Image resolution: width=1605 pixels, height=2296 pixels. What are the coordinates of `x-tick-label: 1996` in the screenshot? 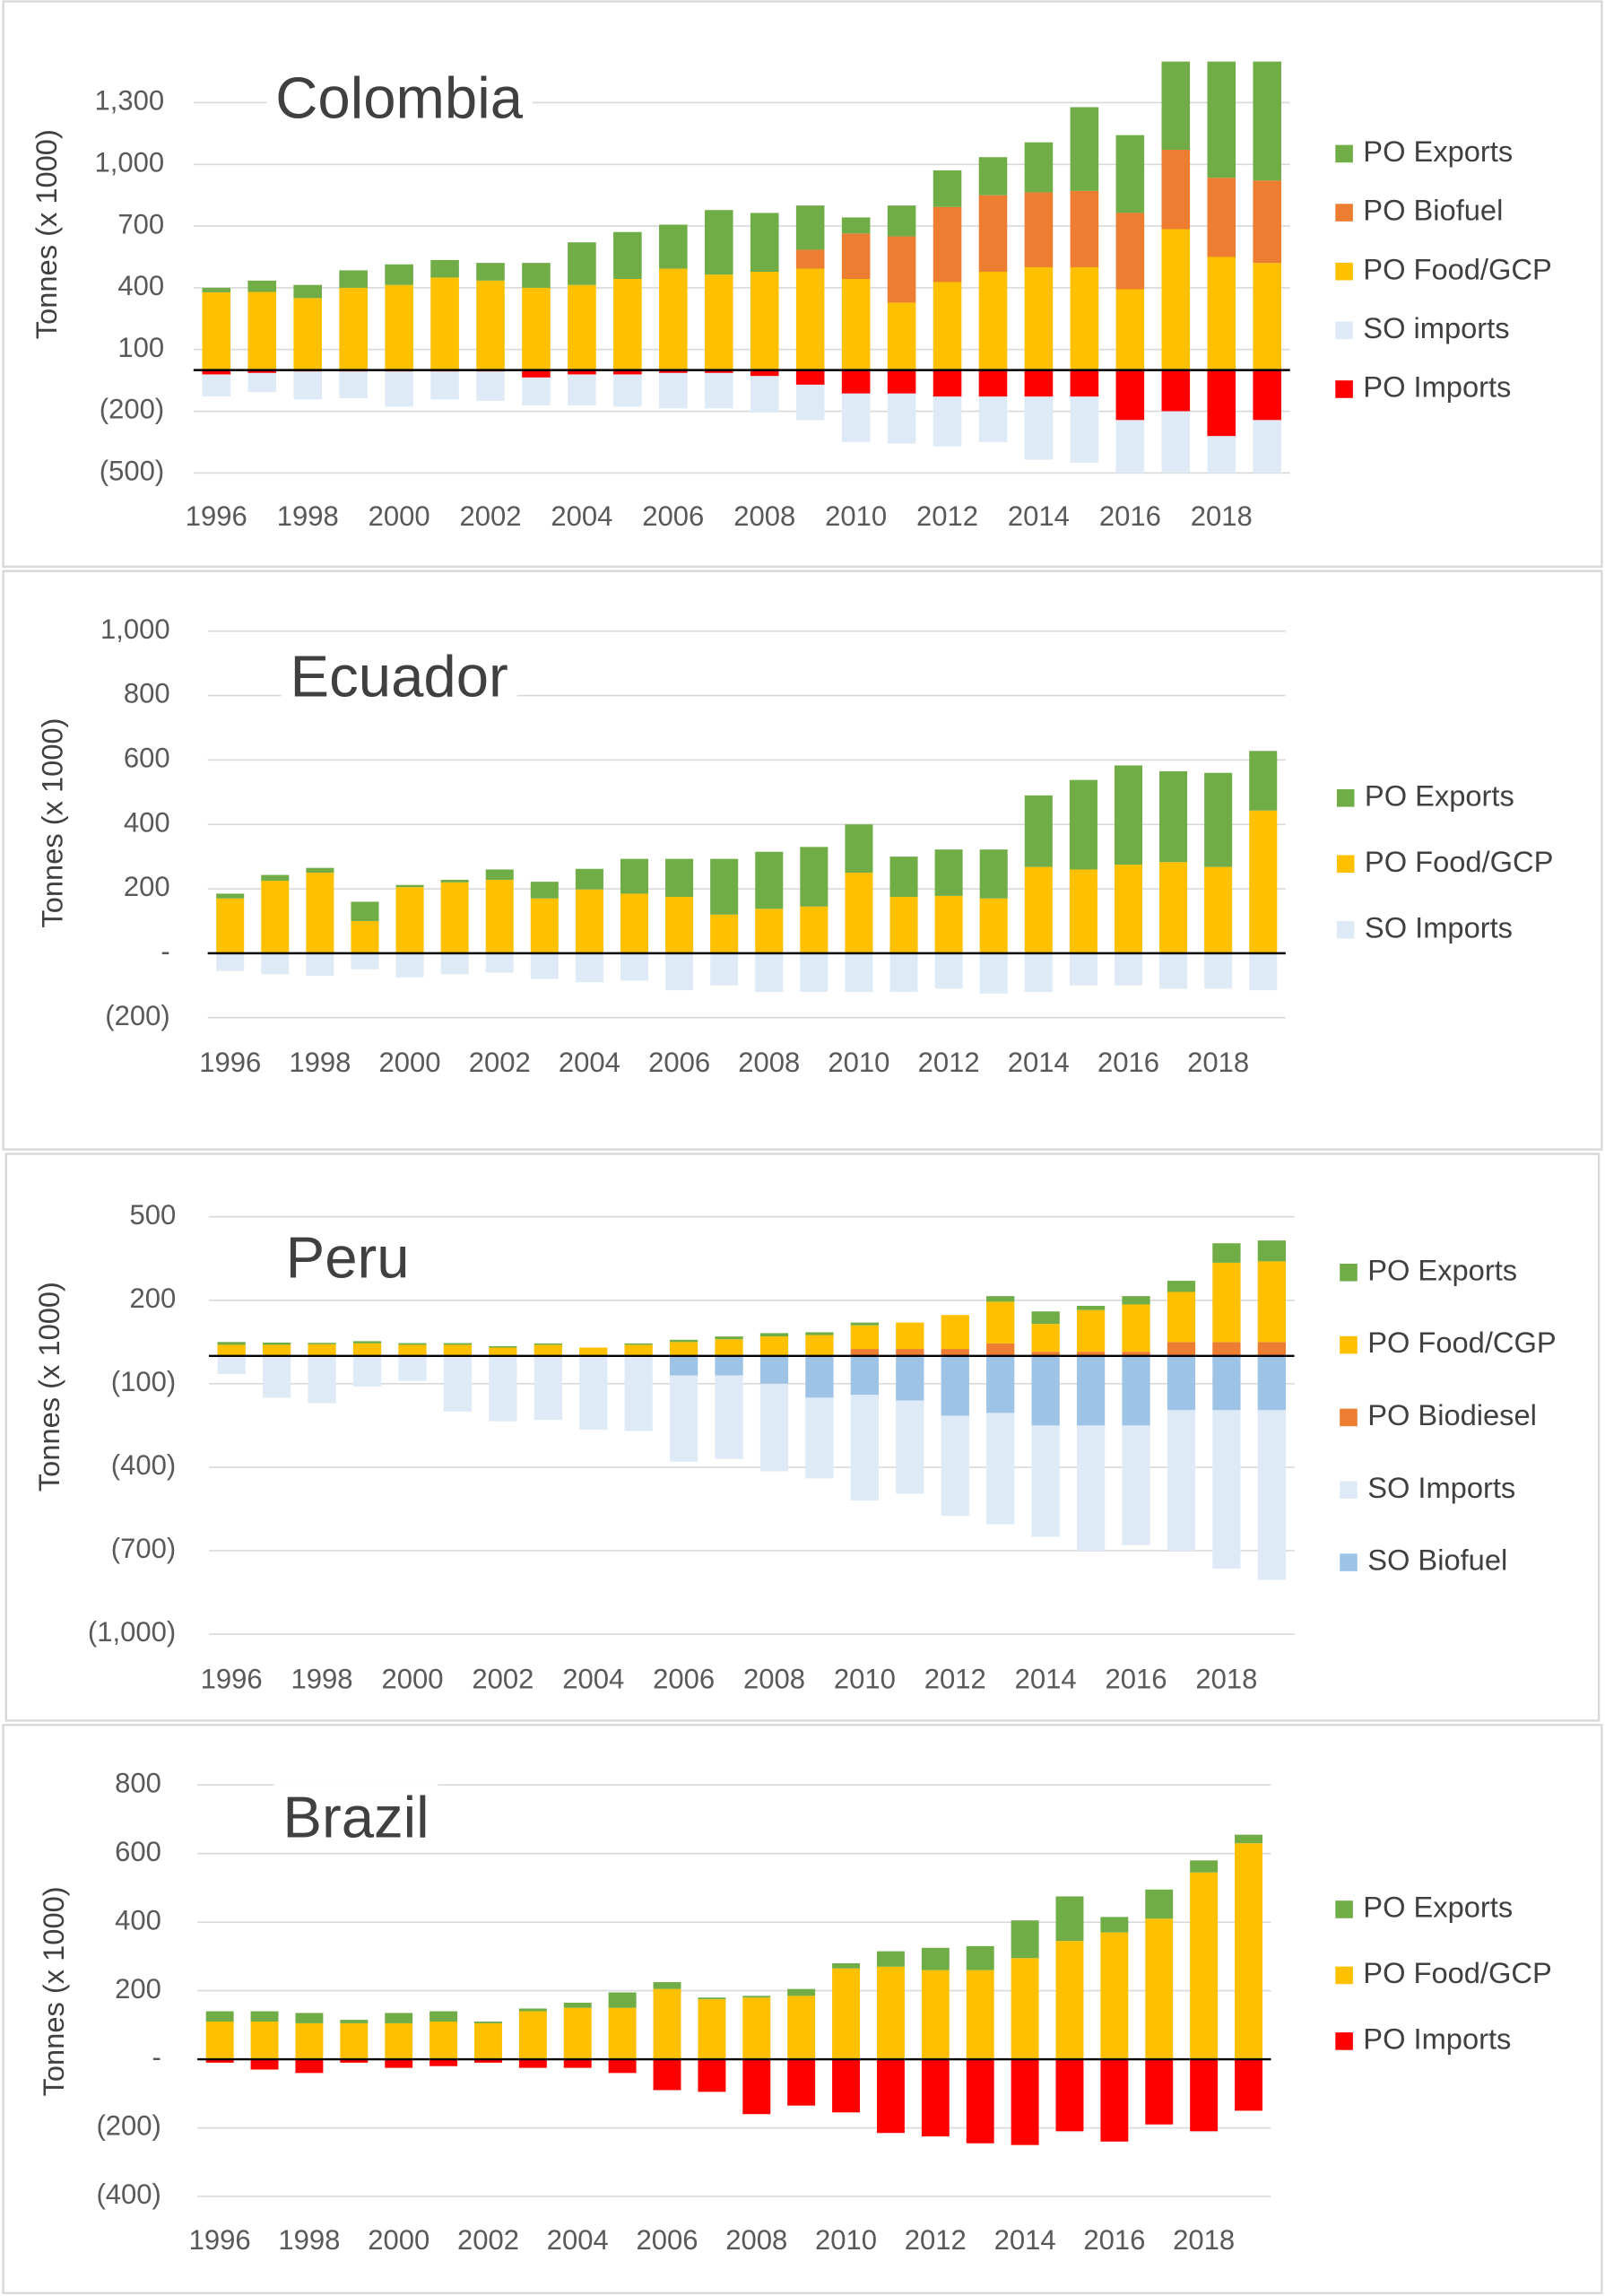 It's located at (220, 2240).